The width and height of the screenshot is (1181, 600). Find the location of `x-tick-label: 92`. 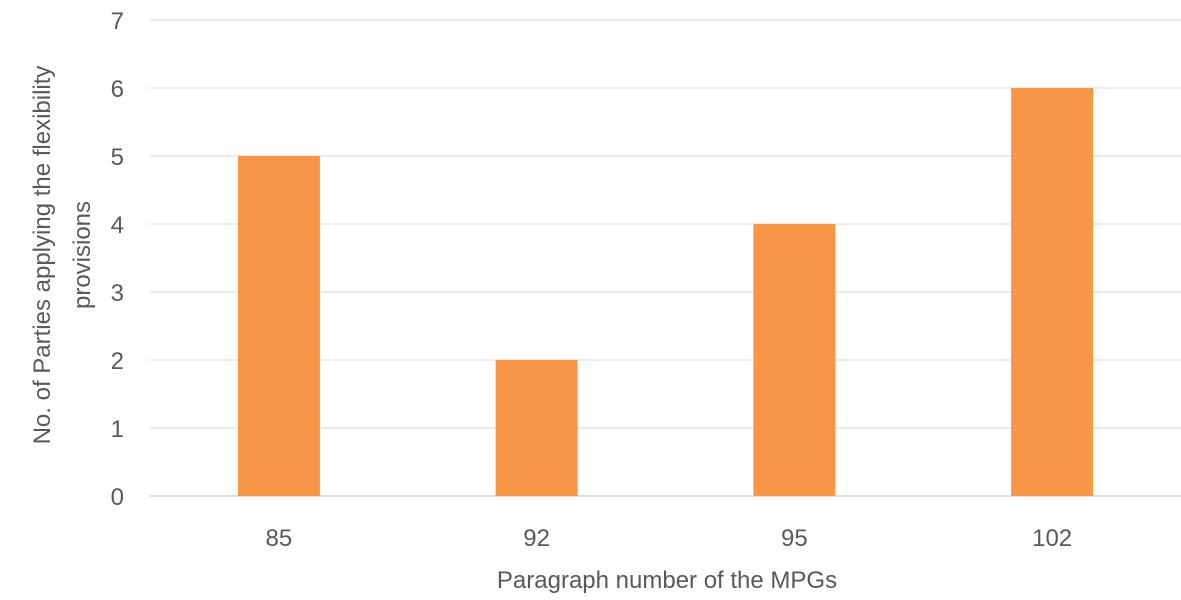

x-tick-label: 92 is located at coordinates (536, 538).